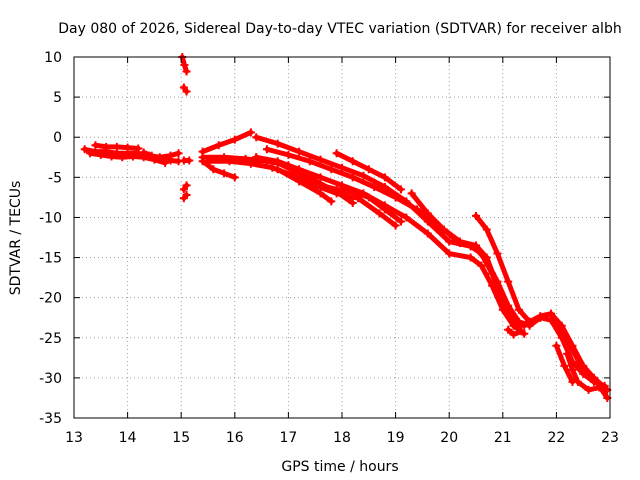 This screenshot has width=640, height=480. Describe the element at coordinates (50, 419) in the screenshot. I see `y-tick-label: -35` at that location.